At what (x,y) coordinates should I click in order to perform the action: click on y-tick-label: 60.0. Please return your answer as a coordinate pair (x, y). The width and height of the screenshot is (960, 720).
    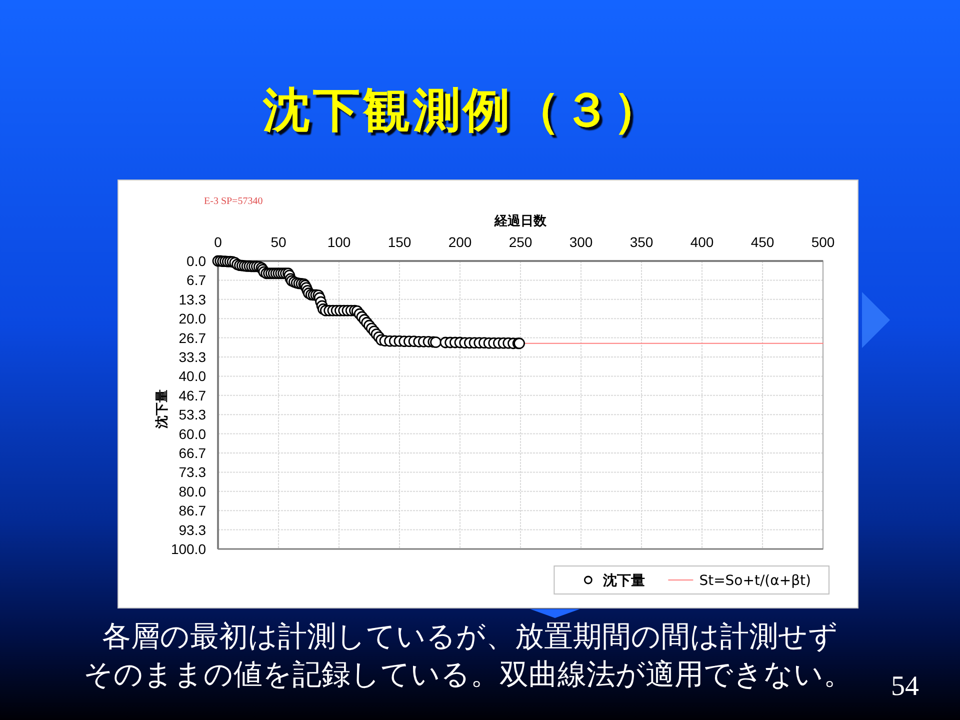
    Looking at the image, I should click on (192, 434).